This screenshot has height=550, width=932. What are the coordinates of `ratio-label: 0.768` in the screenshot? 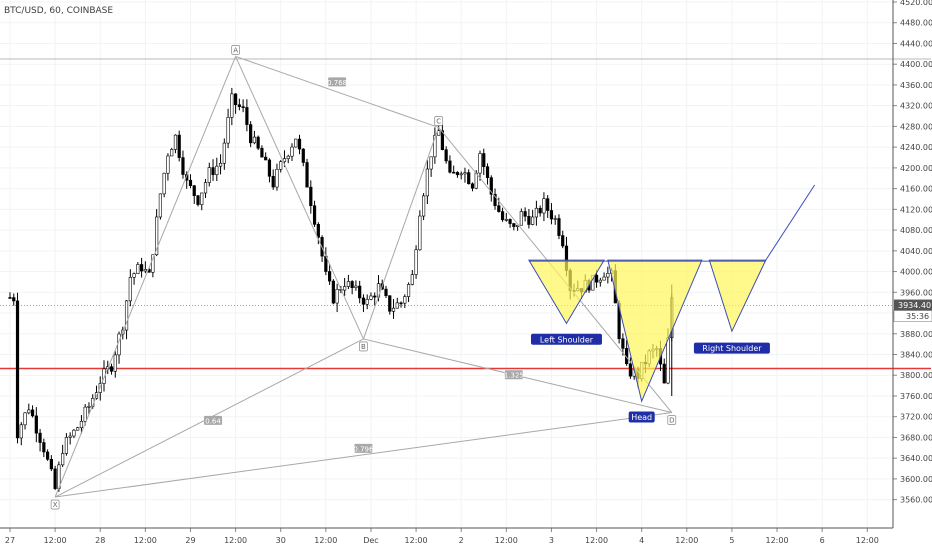 It's located at (337, 83).